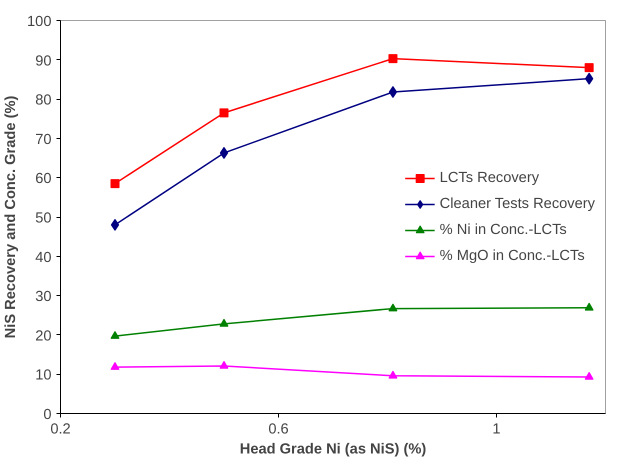 This screenshot has height=464, width=629. Describe the element at coordinates (43, 336) in the screenshot. I see `y-tick-label: 20` at that location.